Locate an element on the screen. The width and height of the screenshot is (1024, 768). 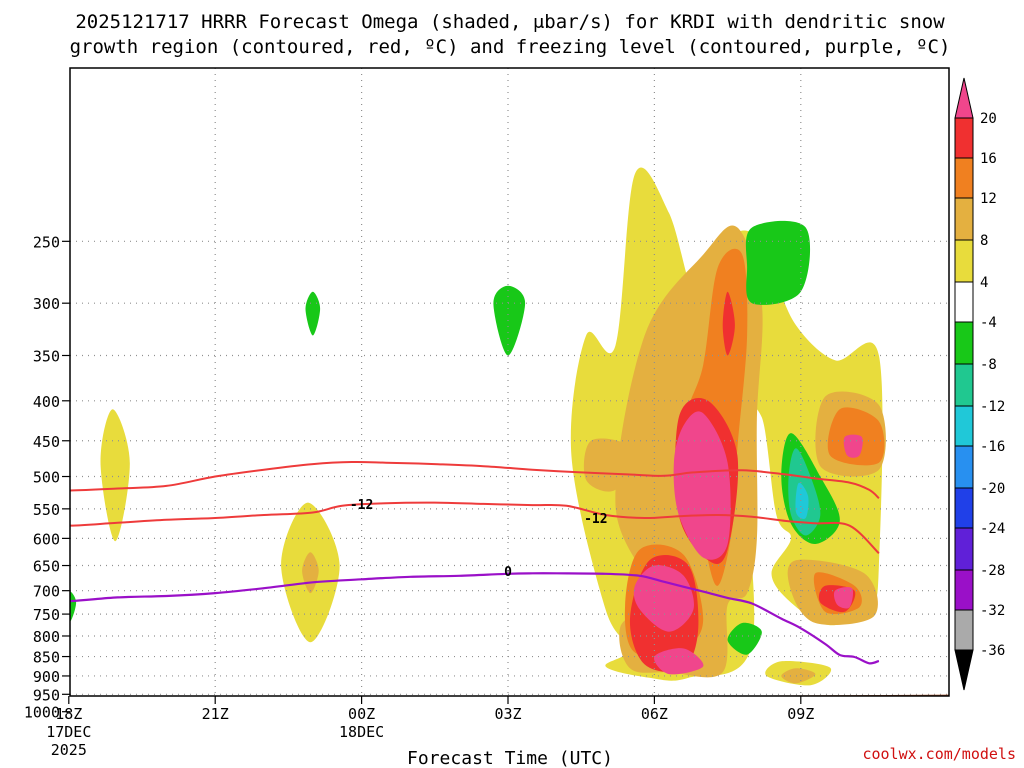
dgz-label-0: -12 is located at coordinates (361, 505).